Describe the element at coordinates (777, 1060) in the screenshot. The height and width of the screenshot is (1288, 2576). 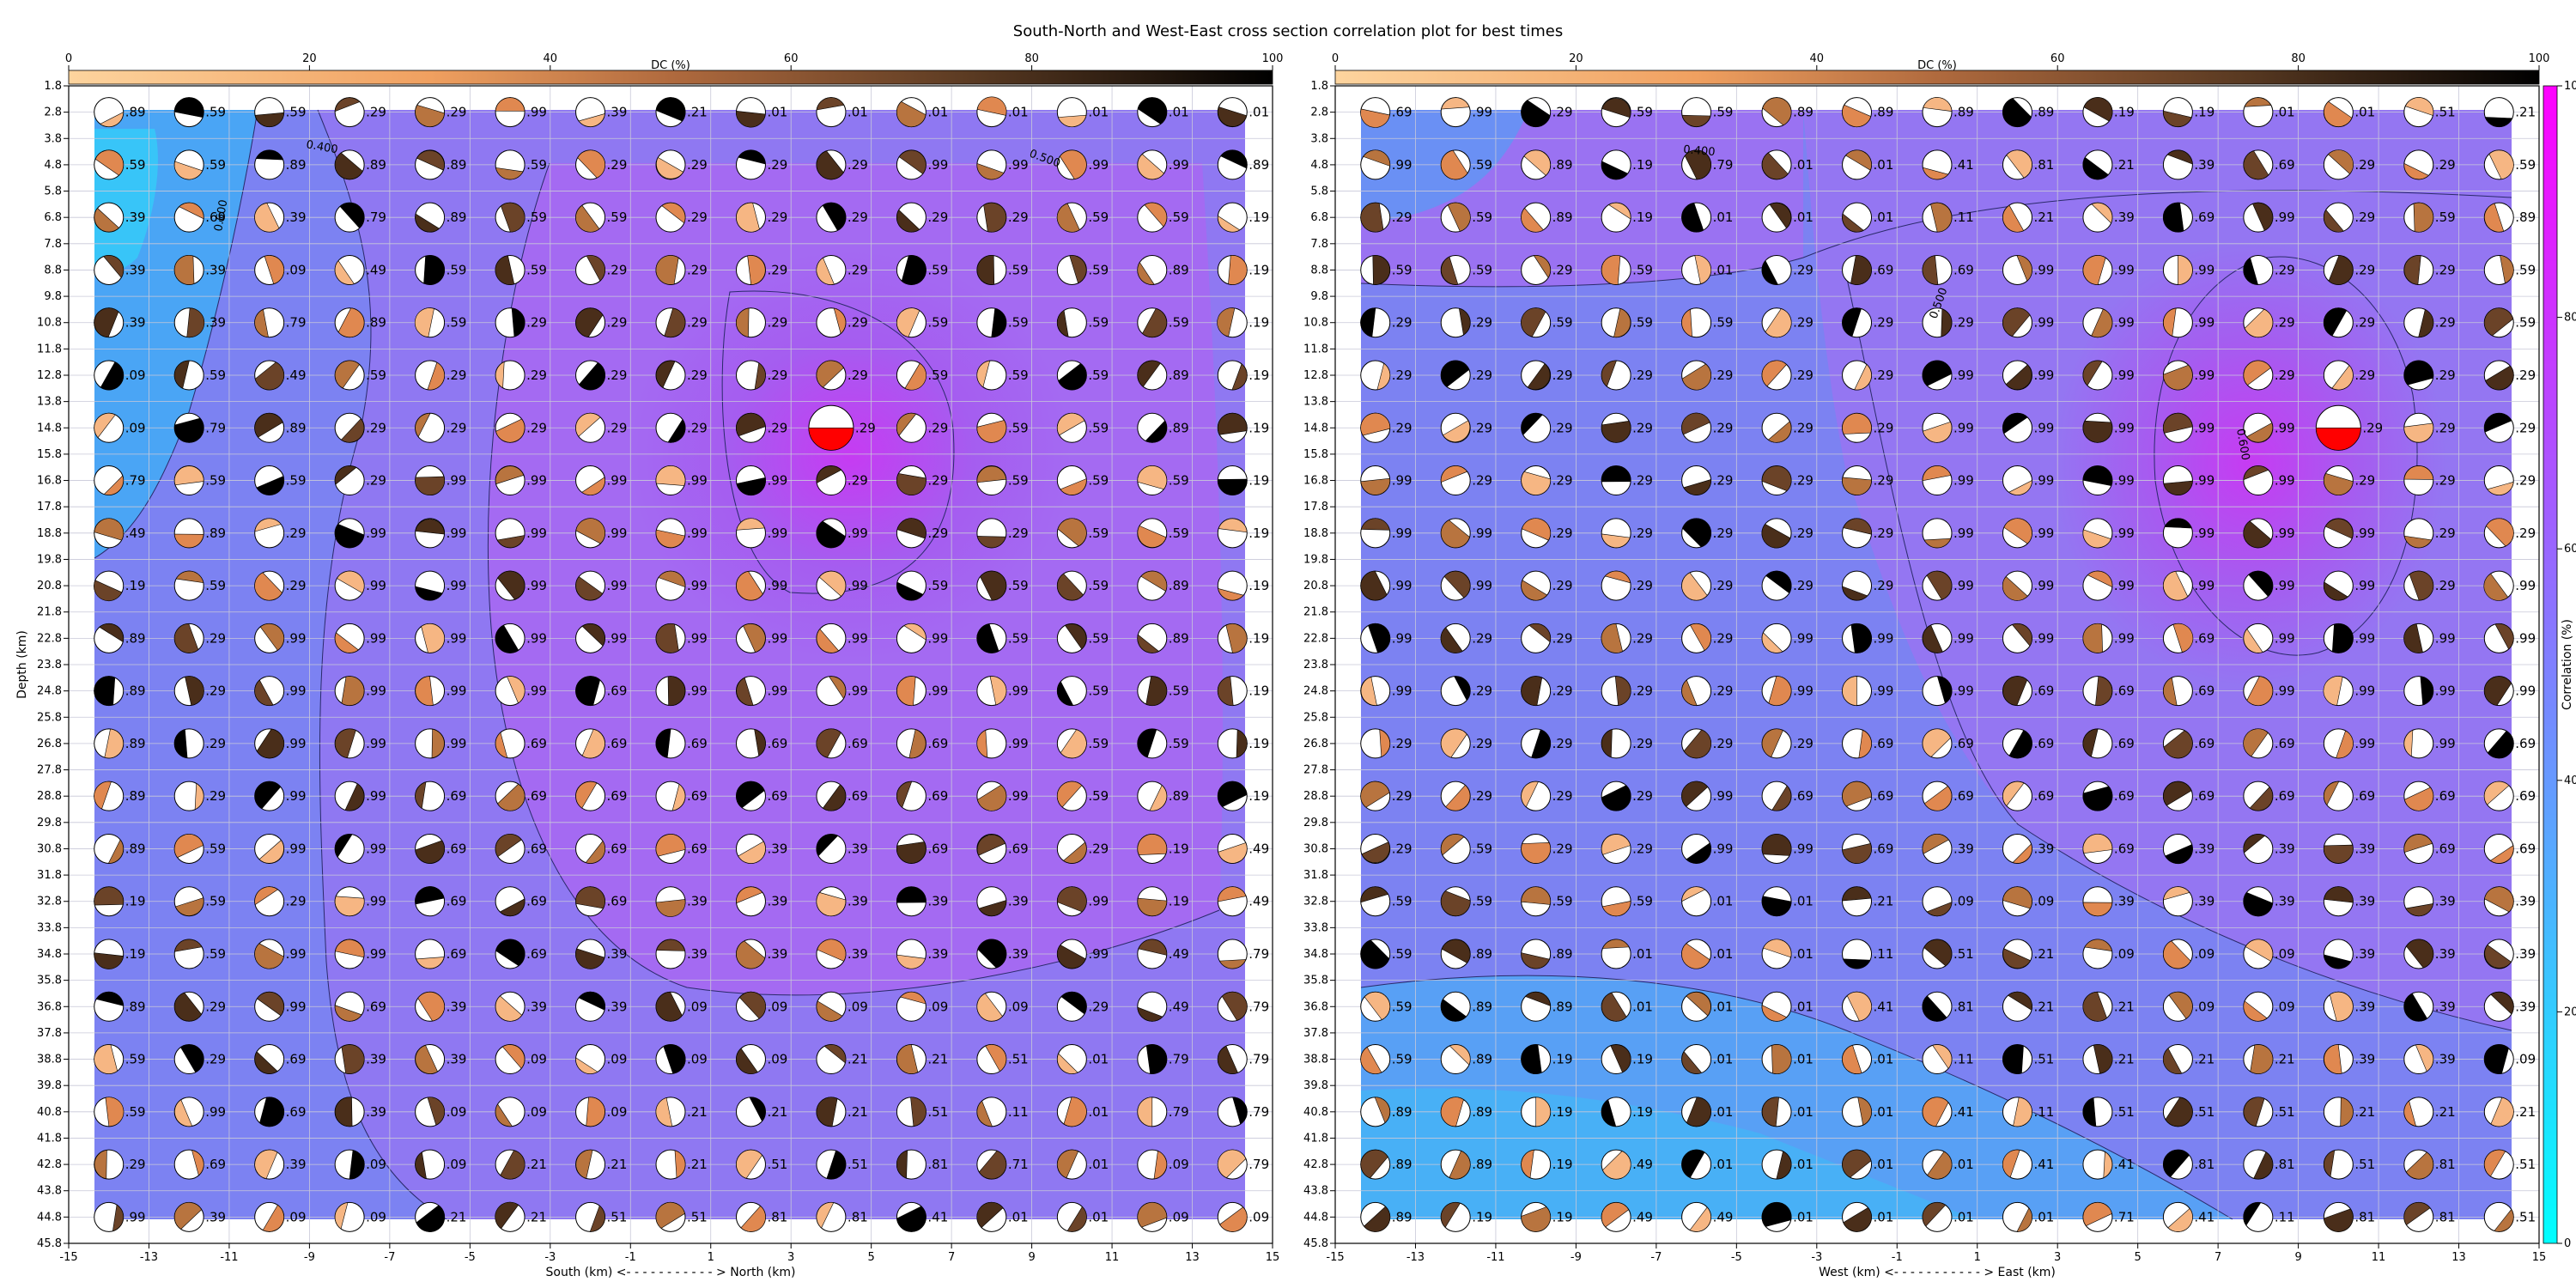
I see `beachball-label: .09` at that location.